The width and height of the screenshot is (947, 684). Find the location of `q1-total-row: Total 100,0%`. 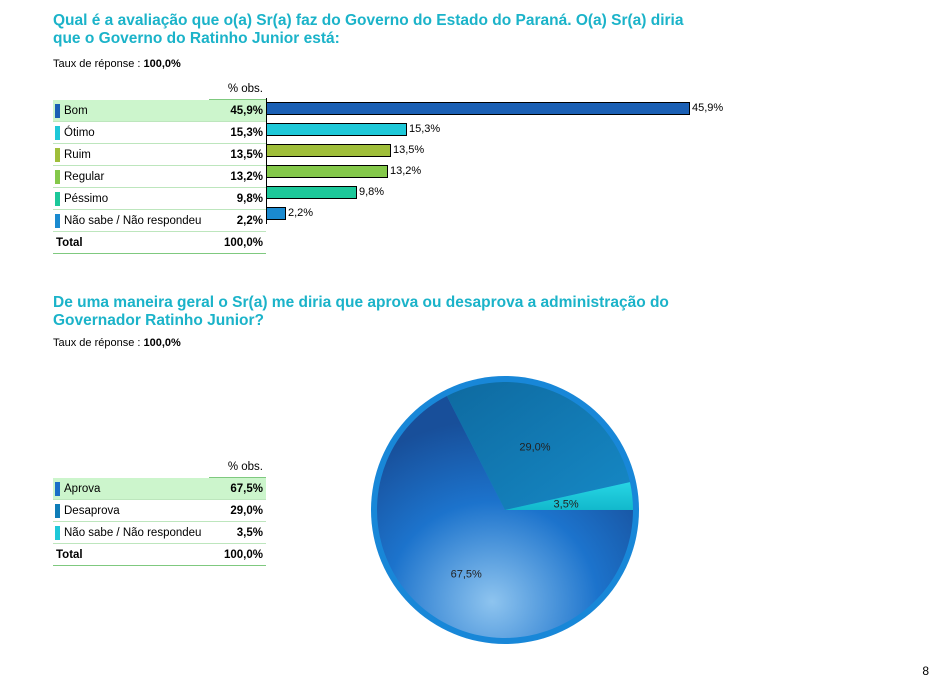

q1-total-row: Total 100,0% is located at coordinates (159, 242).